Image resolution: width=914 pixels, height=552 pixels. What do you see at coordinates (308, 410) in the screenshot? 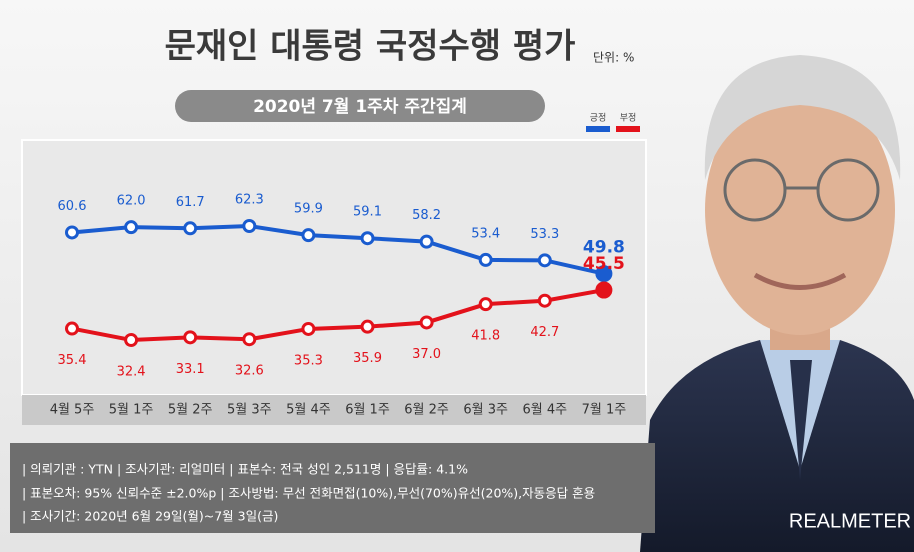
I see `x-tick-label: 5월 4주` at bounding box center [308, 410].